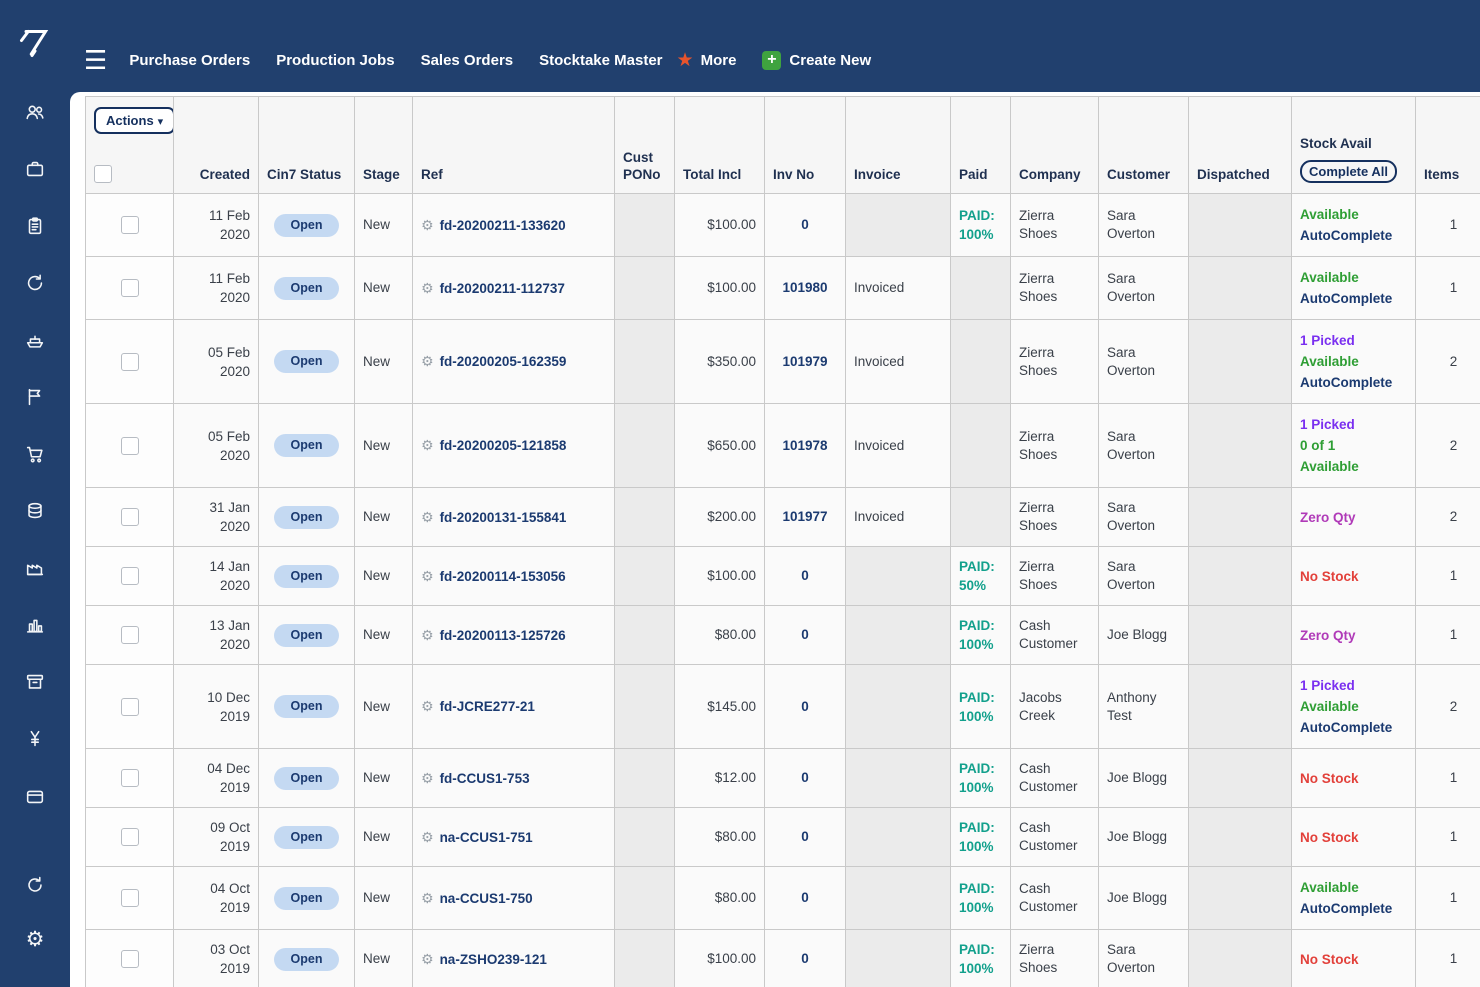 The image size is (1480, 987). What do you see at coordinates (1240, 145) in the screenshot?
I see `col-header-dispatched: Dispatched` at bounding box center [1240, 145].